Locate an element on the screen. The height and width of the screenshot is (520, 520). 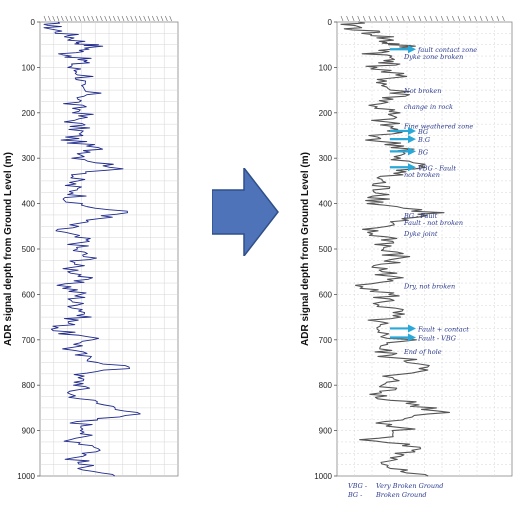
annotation-text: Fault - VBG is located at coordinates (436, 339).